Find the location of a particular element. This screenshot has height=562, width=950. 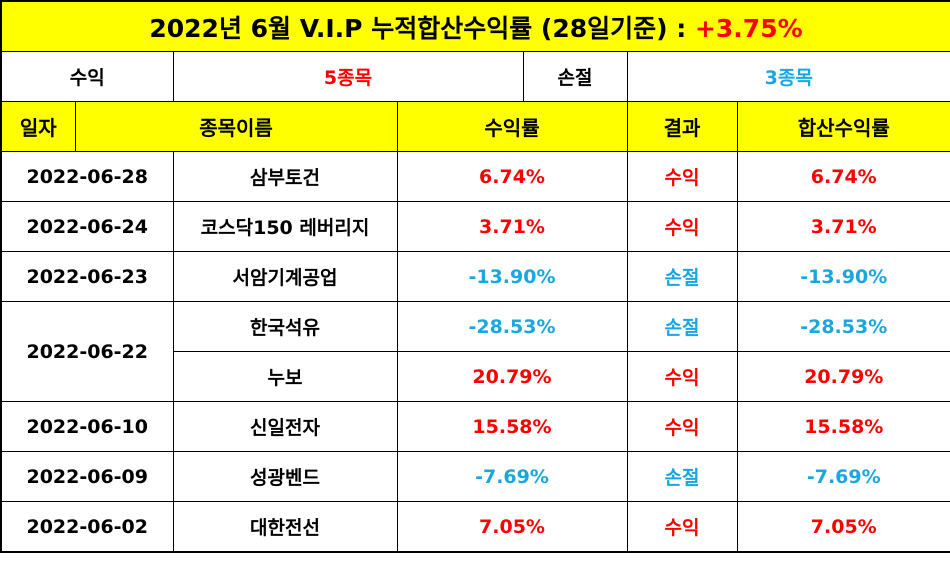

loss-label: 손절 is located at coordinates (575, 76).